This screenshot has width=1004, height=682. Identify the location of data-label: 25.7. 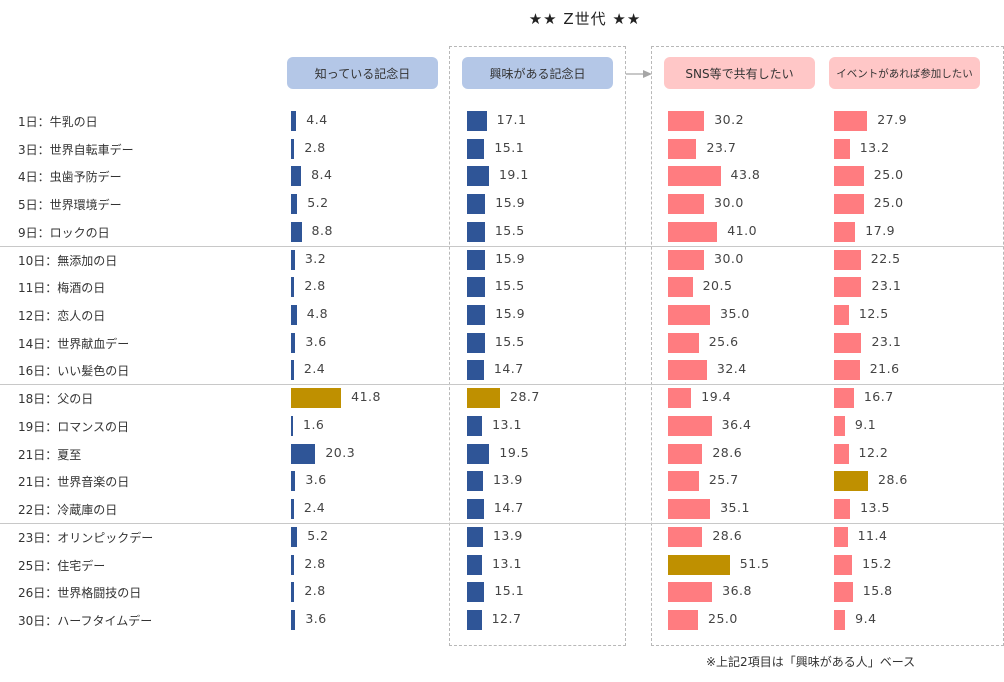
(723, 480).